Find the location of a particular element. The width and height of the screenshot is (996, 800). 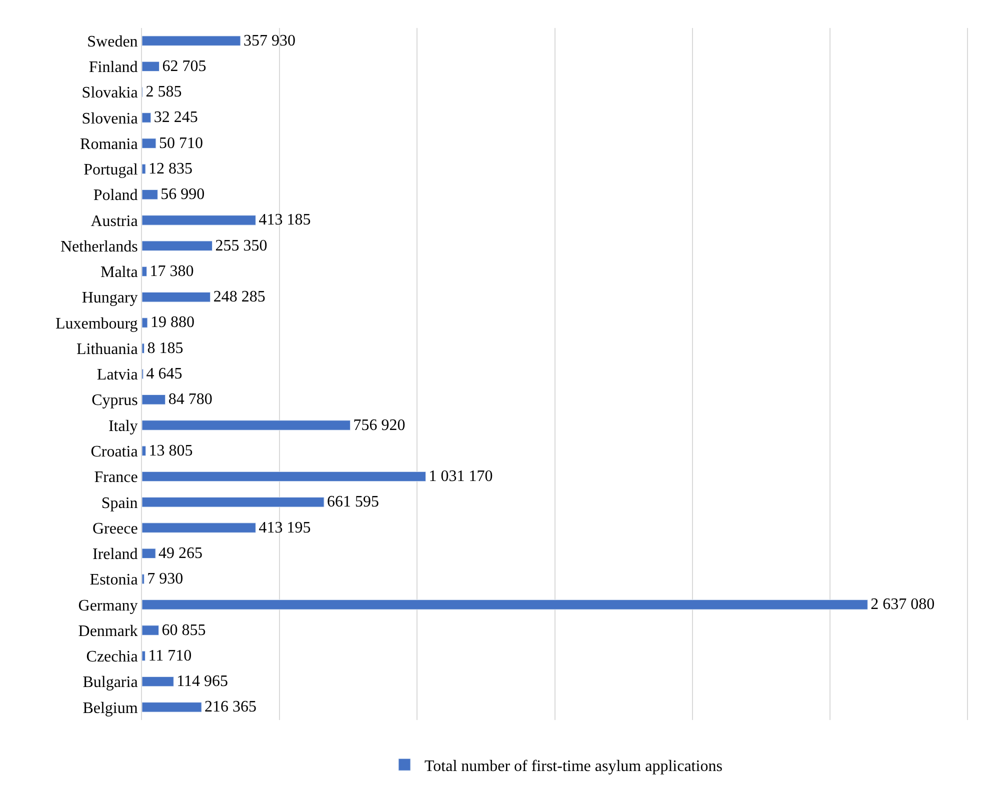

data-label: 32 245 is located at coordinates (176, 117).